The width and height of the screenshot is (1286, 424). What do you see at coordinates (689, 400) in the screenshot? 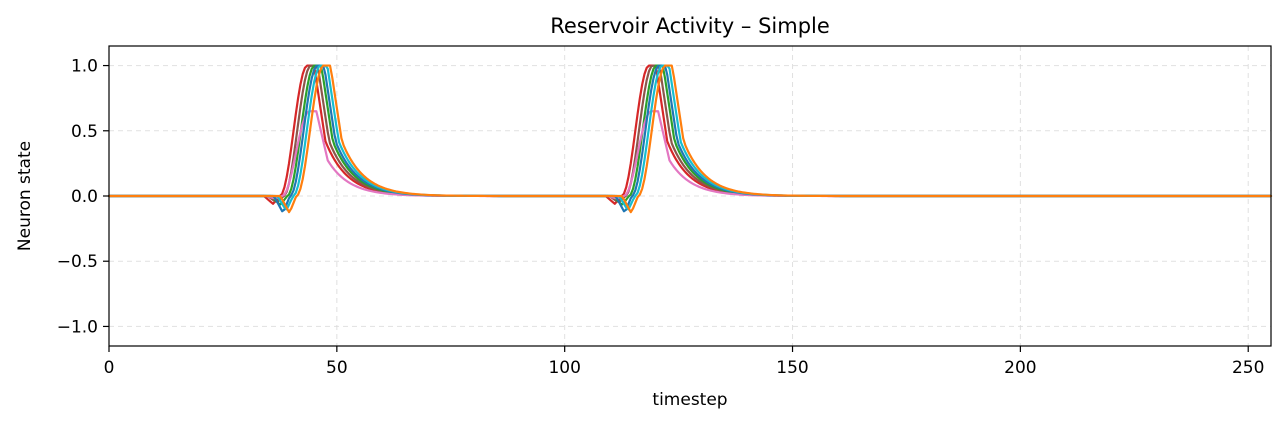
I see `x-axis-label: timestep` at bounding box center [689, 400].